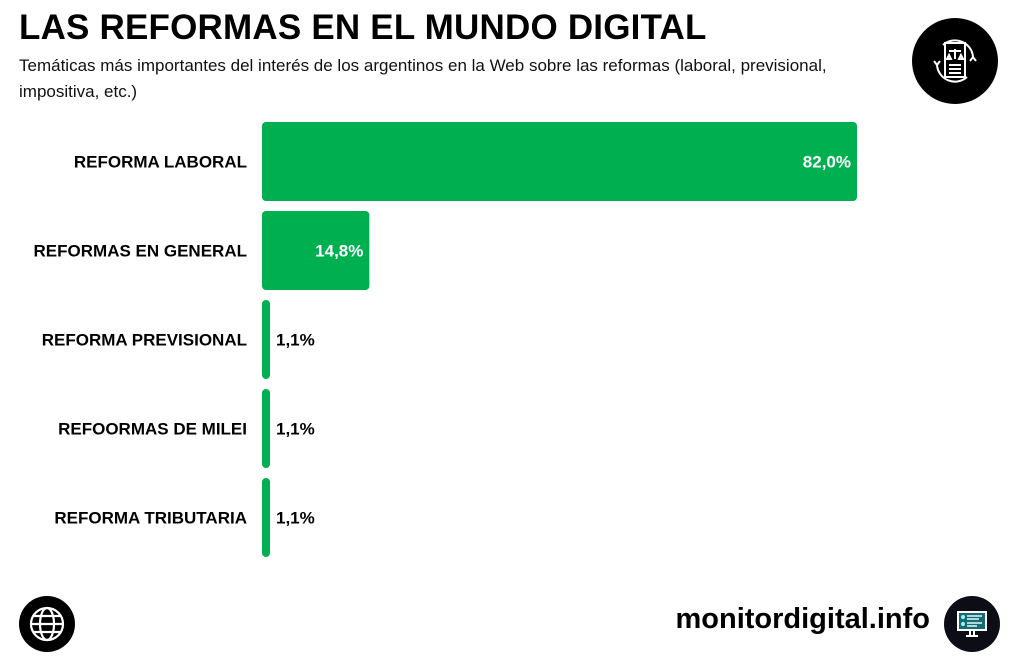  Describe the element at coordinates (150, 518) in the screenshot. I see `category-label: REFORMA TRIBUTARIA` at that location.